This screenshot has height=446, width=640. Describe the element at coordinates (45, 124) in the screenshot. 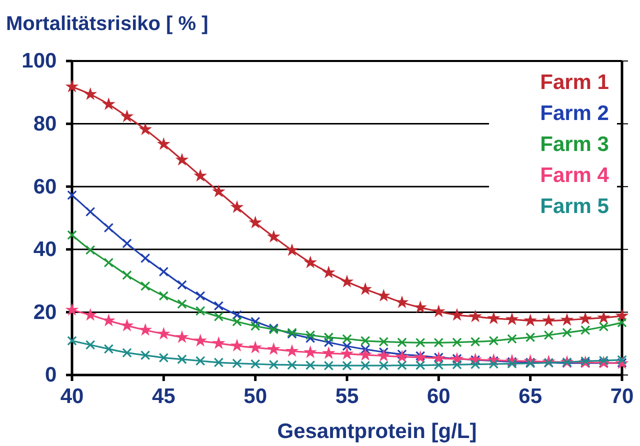

I see `y-tick-label: 80` at that location.